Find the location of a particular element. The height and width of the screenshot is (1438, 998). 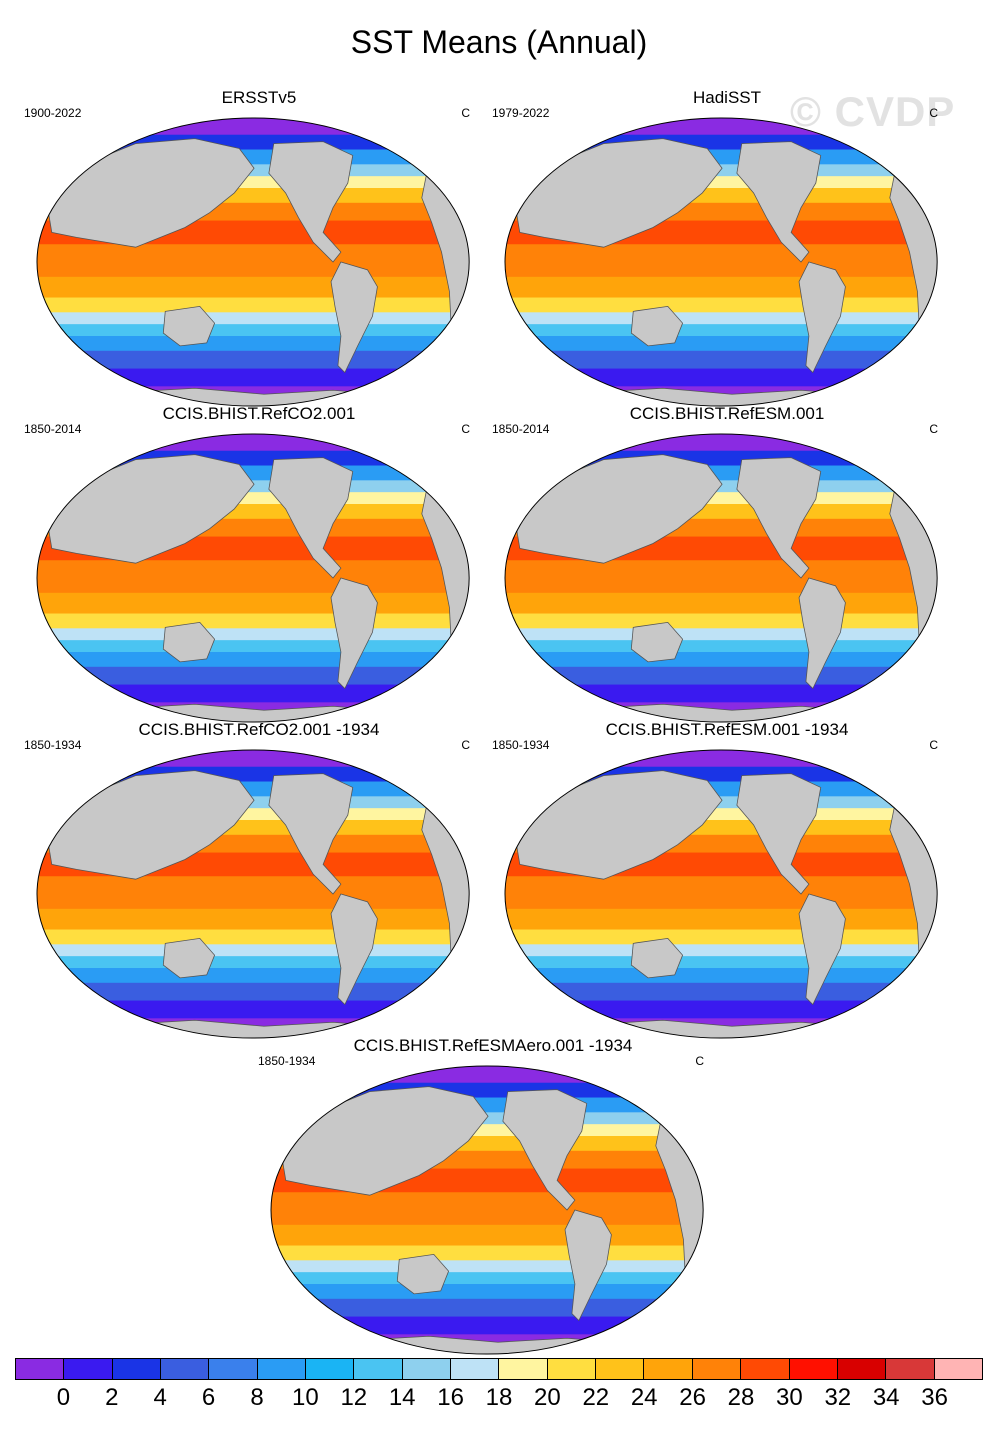

panel-period: 1900-2022 is located at coordinates (53, 113).